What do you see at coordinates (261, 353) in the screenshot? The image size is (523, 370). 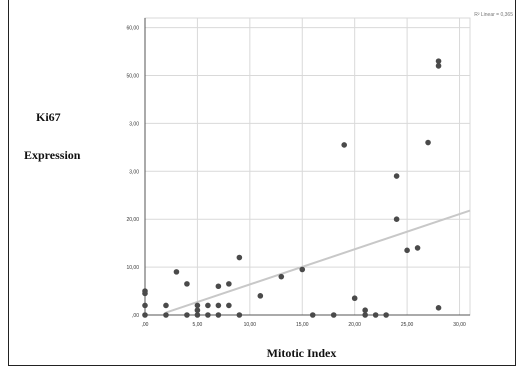 I see `x-axis-label: Mitotic Index` at bounding box center [261, 353].